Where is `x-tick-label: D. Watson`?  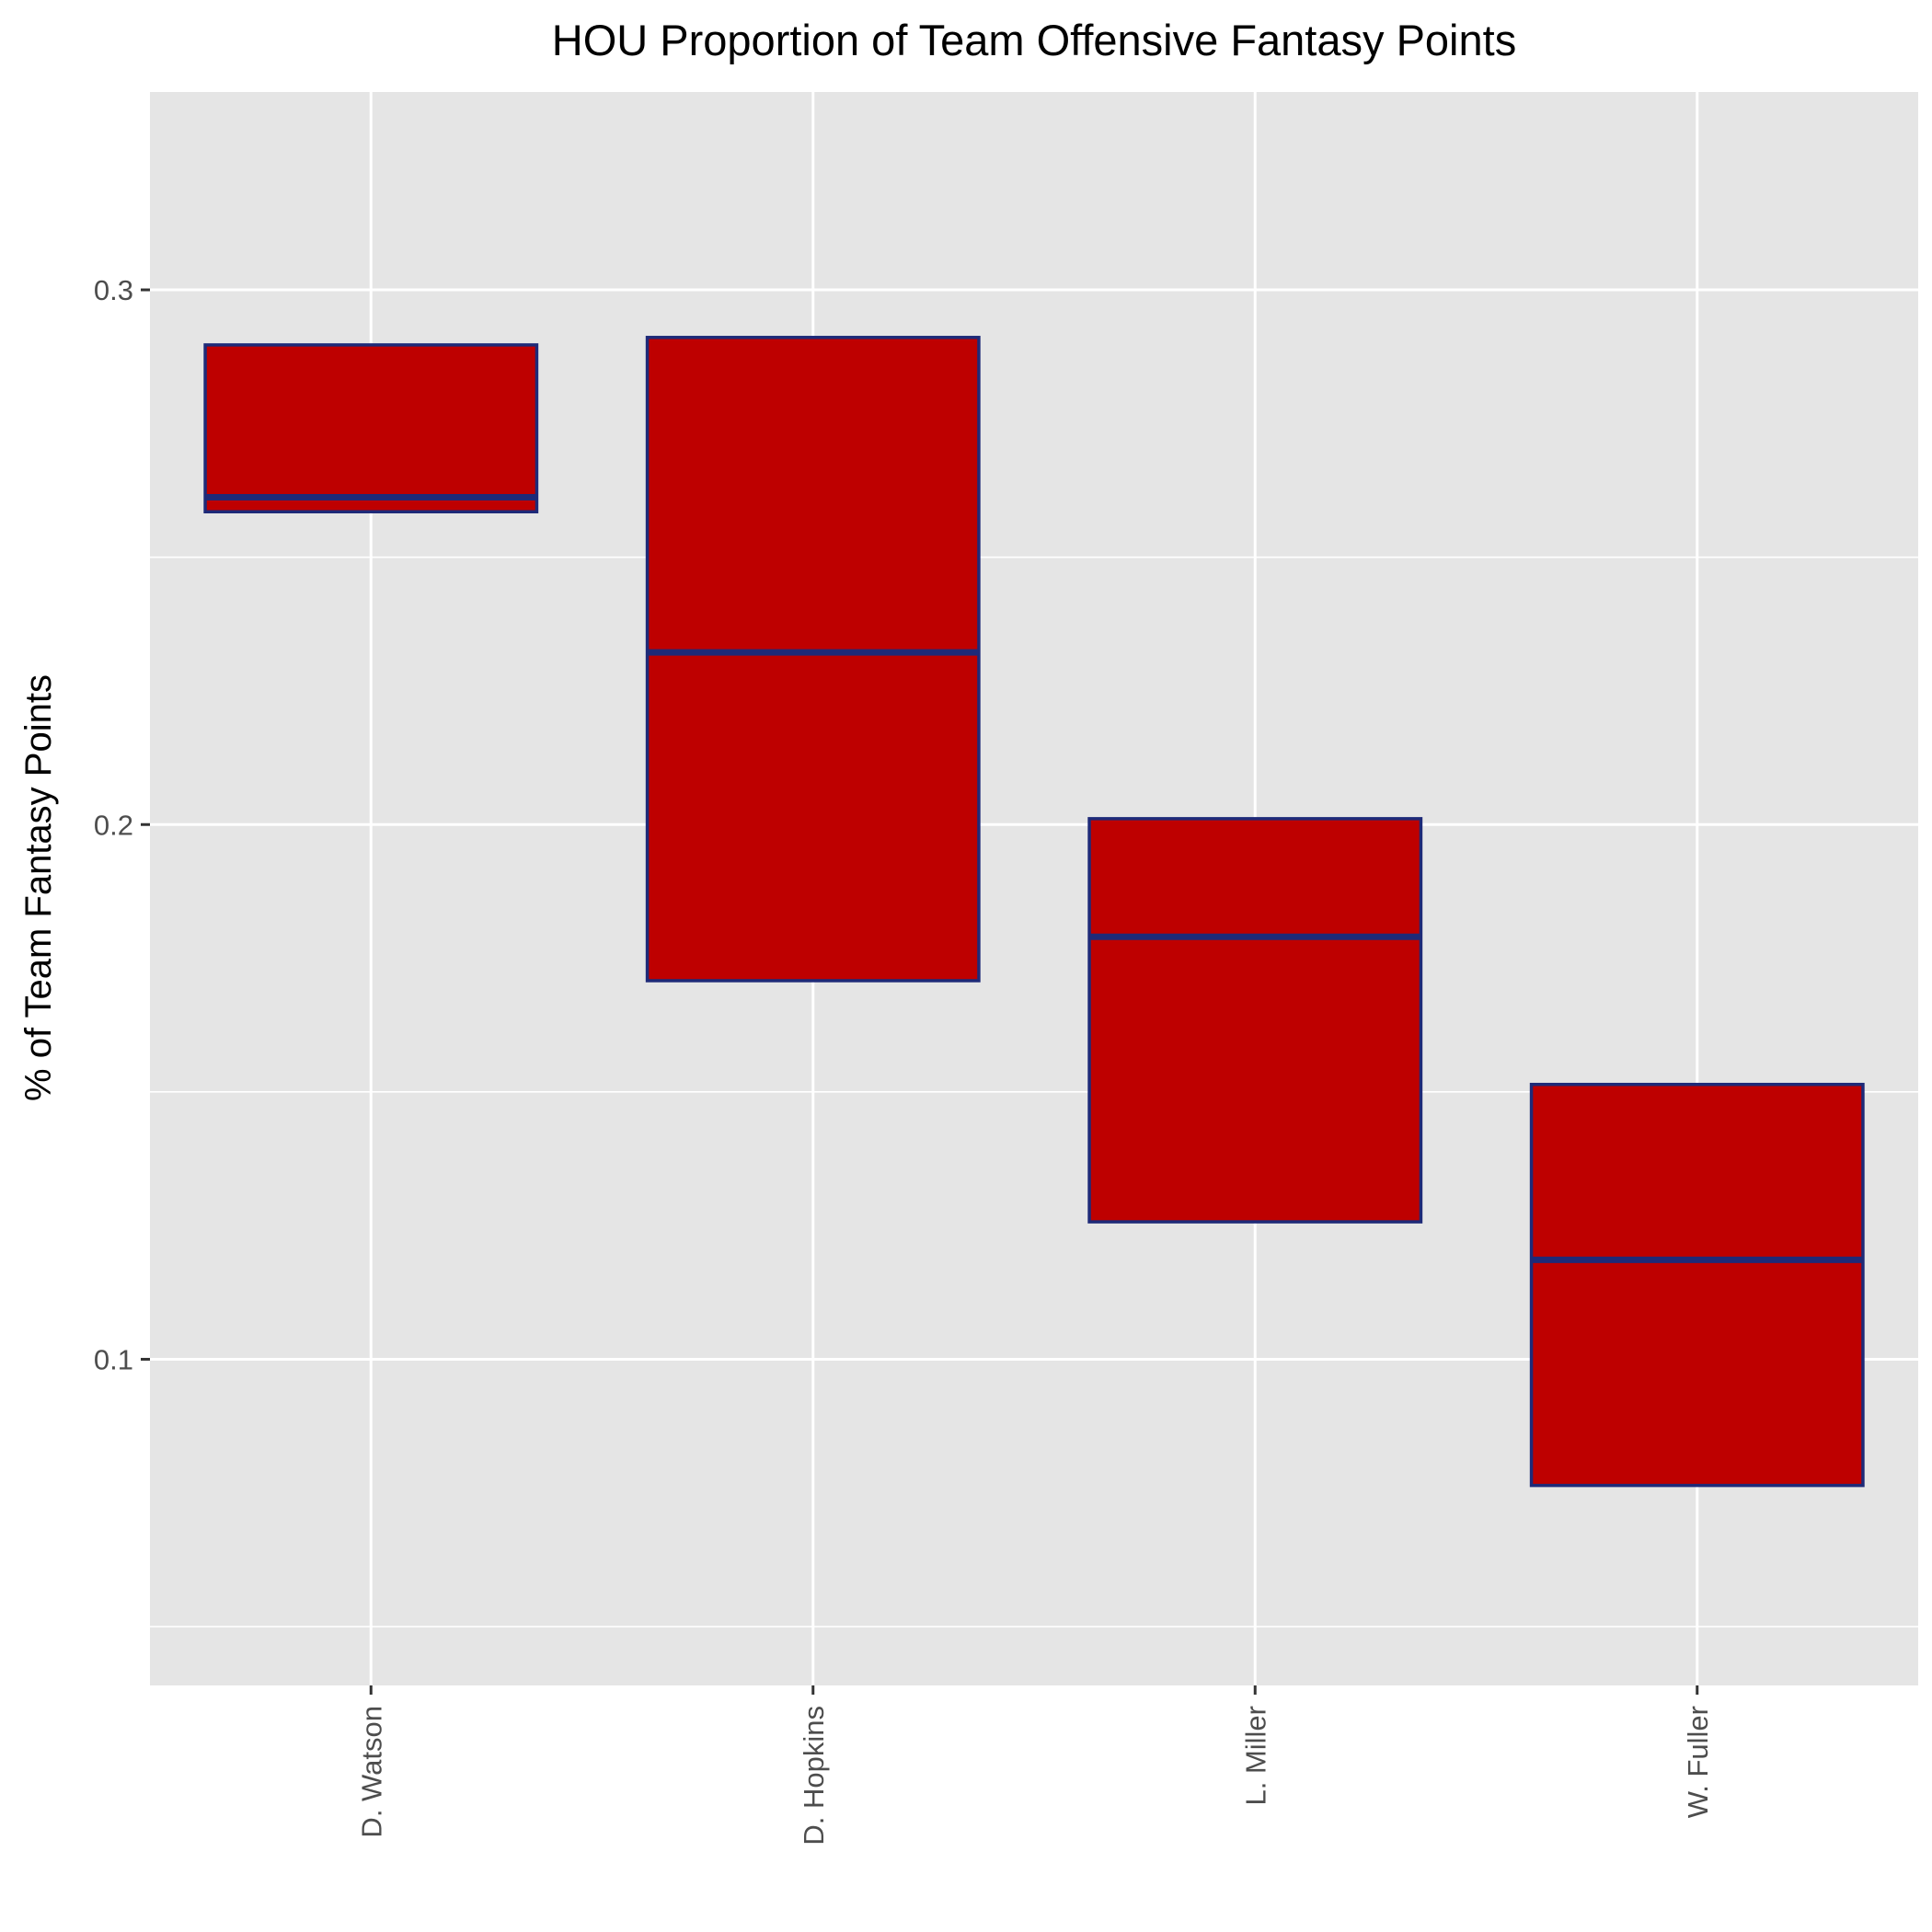
x-tick-label: D. Watson is located at coordinates (371, 1772).